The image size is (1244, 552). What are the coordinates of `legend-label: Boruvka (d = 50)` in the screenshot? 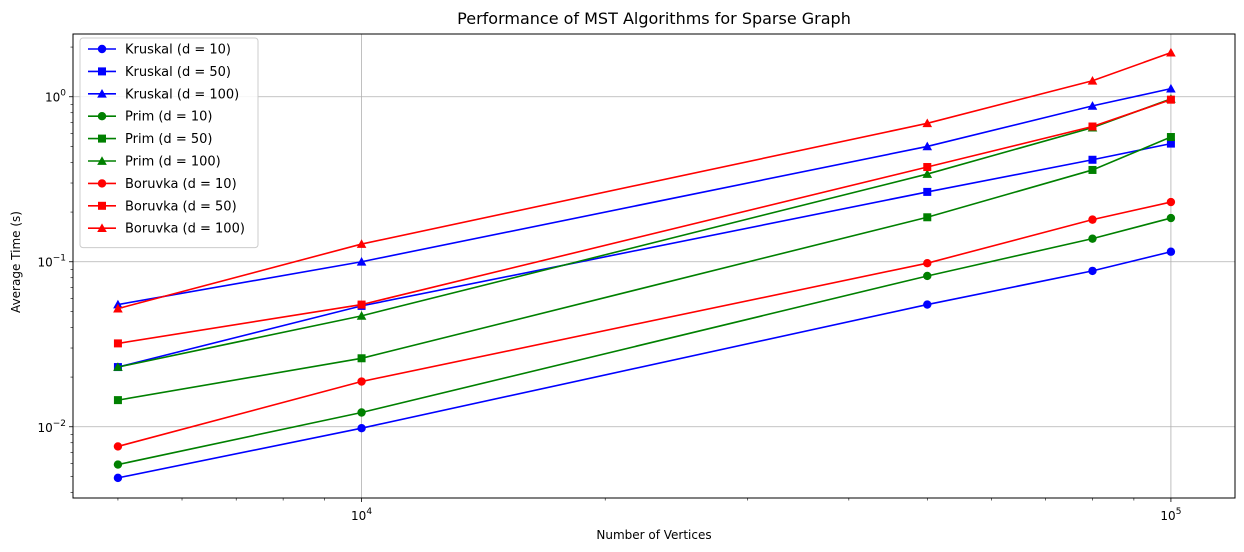 It's located at (181, 206).